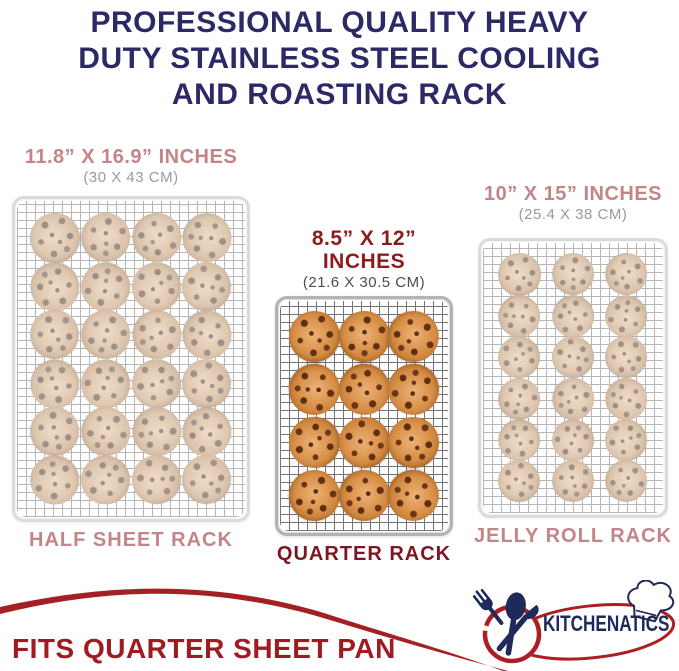 This screenshot has height=671, width=679. I want to click on headline-line-1: PROFESSIONAL QUALITY HEAVY, so click(339, 22).